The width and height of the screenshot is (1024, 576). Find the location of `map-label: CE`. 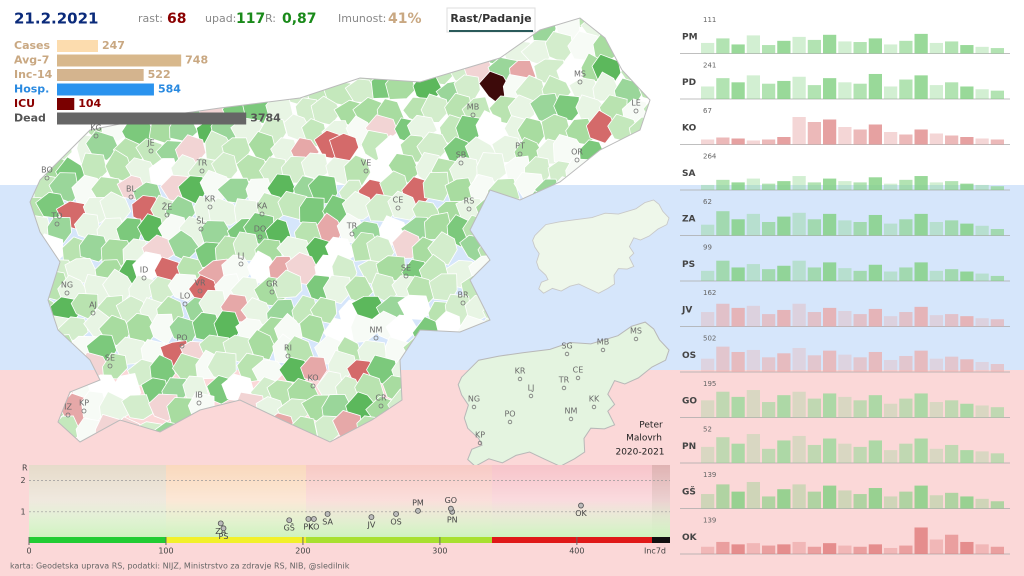

map-label: CE is located at coordinates (398, 200).